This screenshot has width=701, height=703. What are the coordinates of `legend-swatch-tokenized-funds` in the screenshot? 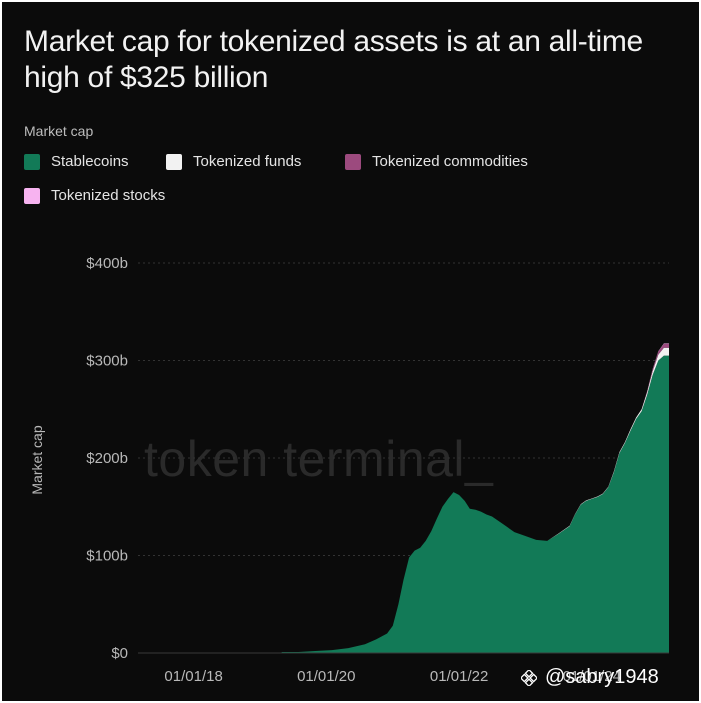 It's located at (174, 161).